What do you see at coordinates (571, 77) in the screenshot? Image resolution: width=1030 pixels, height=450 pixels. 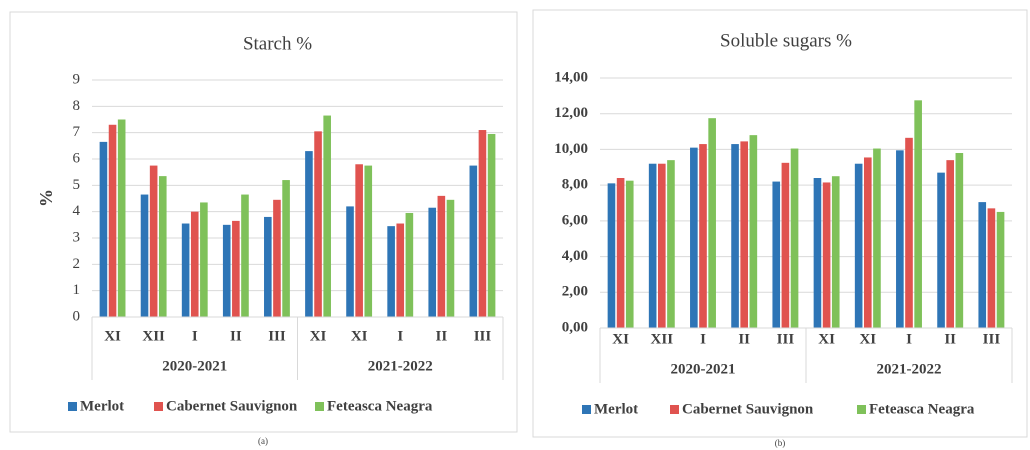 I see `y-tick-label: 14,00` at bounding box center [571, 77].